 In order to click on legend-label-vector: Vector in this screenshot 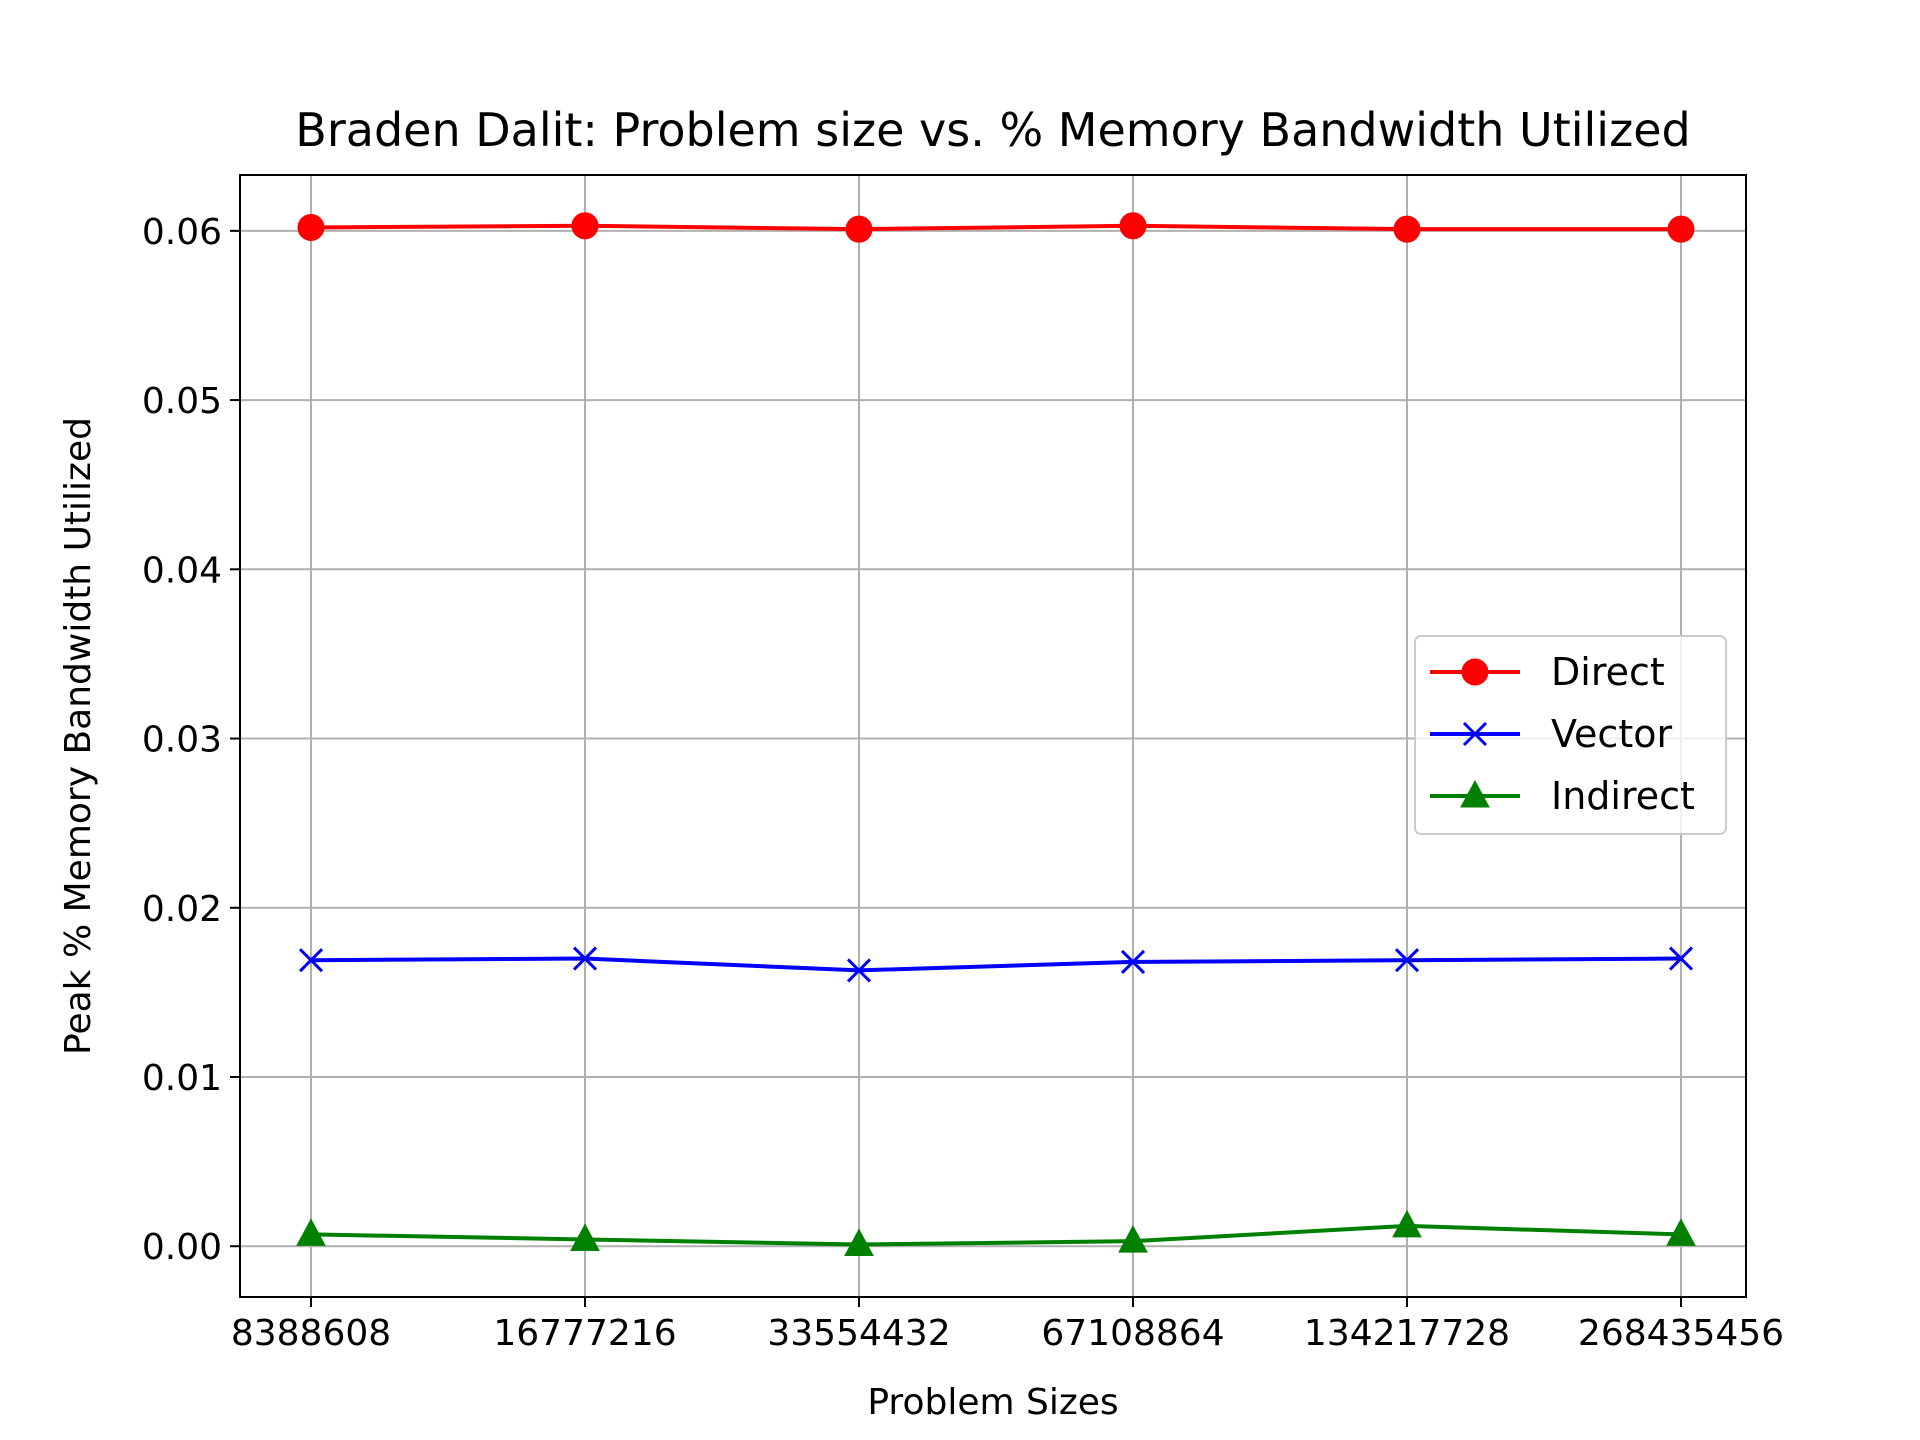, I will do `click(1611, 734)`.